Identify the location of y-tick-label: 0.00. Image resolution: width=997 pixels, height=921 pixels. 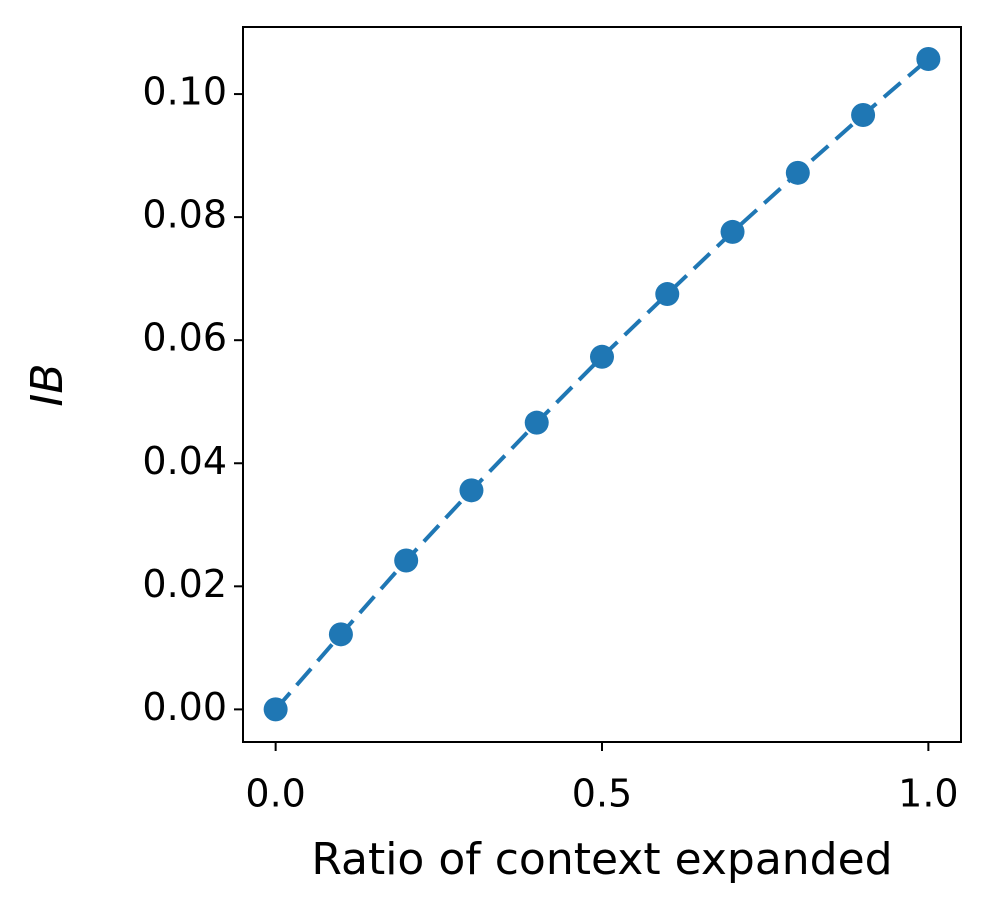
(184, 707).